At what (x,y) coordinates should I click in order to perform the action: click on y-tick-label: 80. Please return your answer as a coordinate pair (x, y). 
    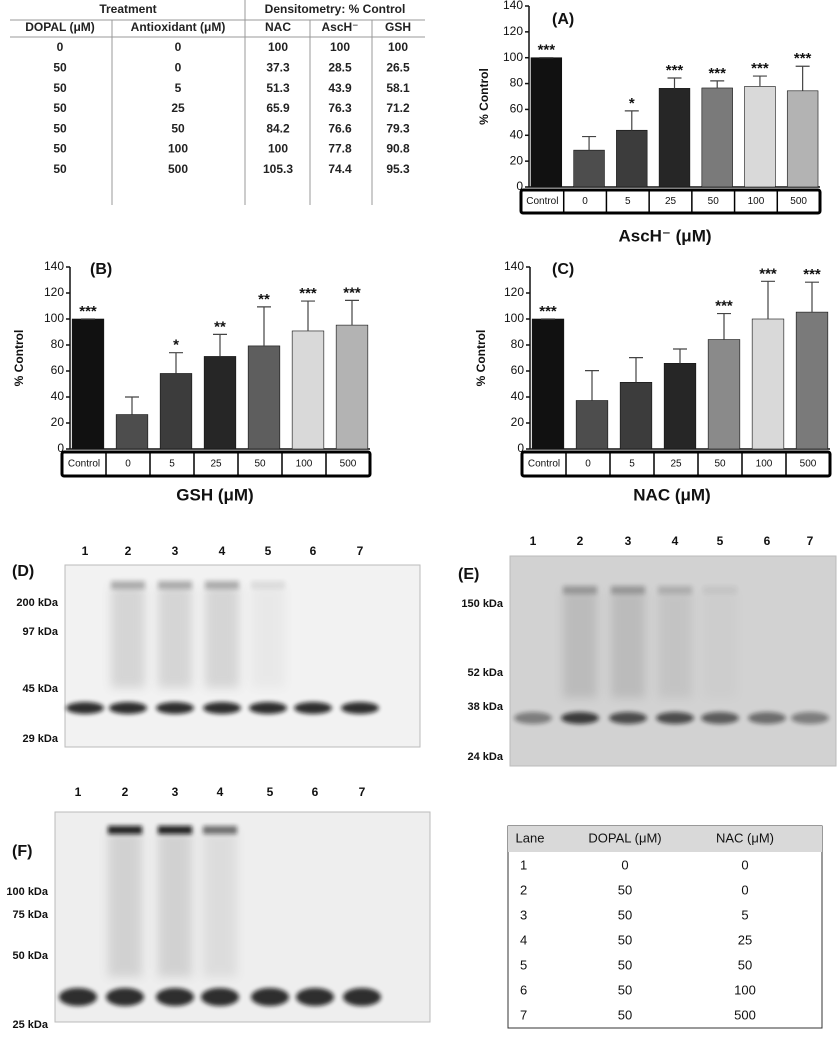
    Looking at the image, I should click on (518, 344).